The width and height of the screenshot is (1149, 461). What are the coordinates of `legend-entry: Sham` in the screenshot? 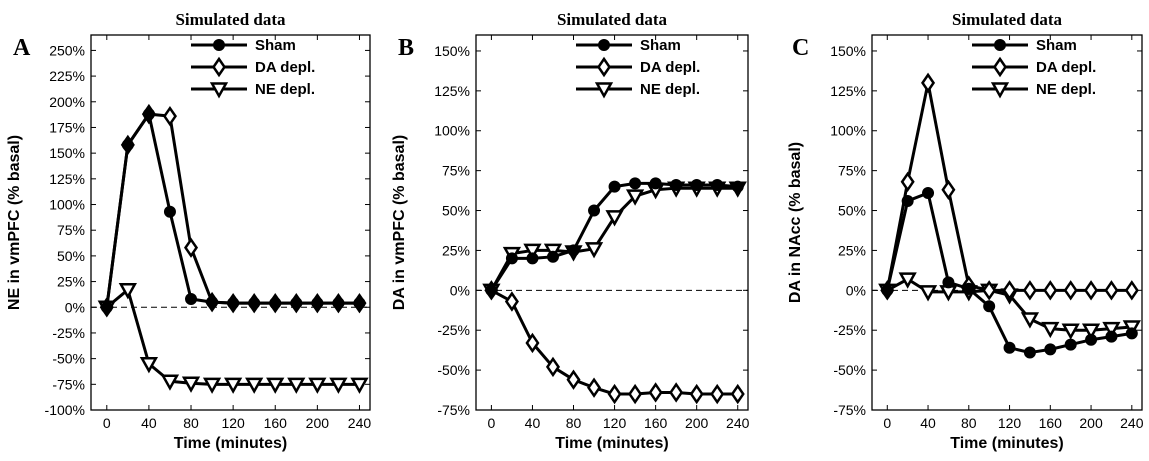 It's located at (243, 45).